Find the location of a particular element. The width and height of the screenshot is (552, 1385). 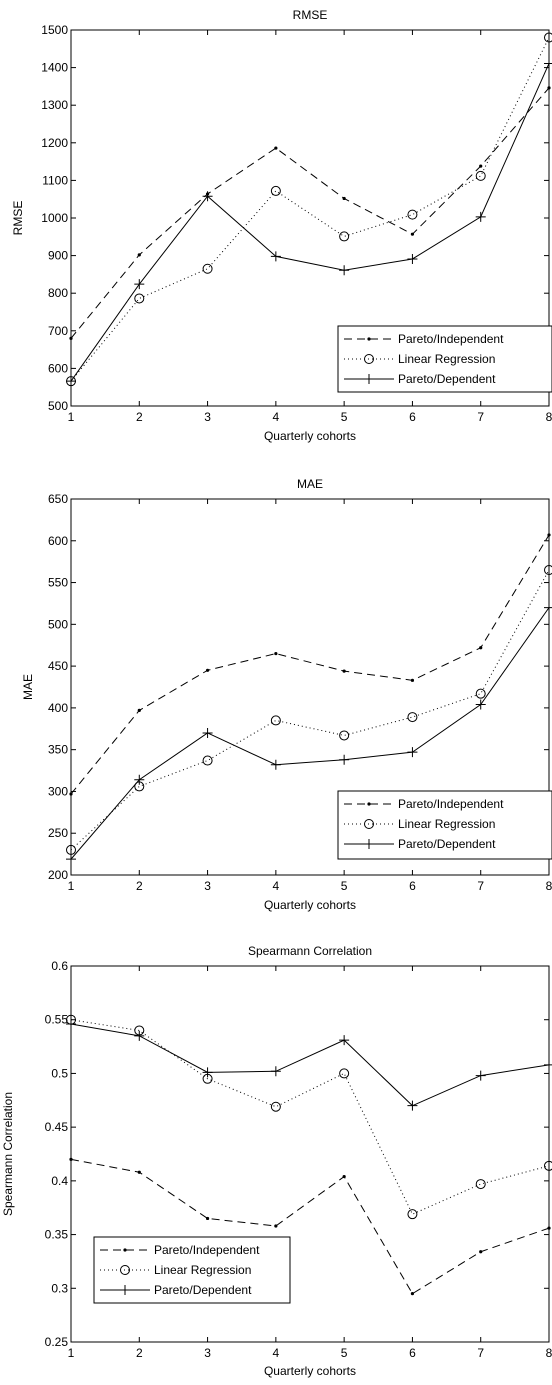

y-tick-label: 650 is located at coordinates (58, 499).